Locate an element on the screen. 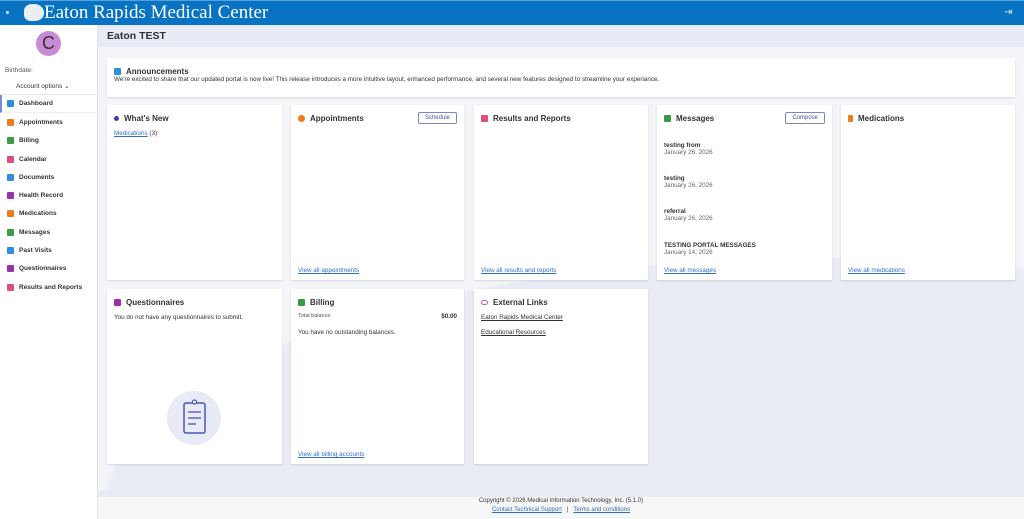 The height and width of the screenshot is (519, 1024). account-options-dropdown: Account options ⌄ is located at coordinates (43, 86).